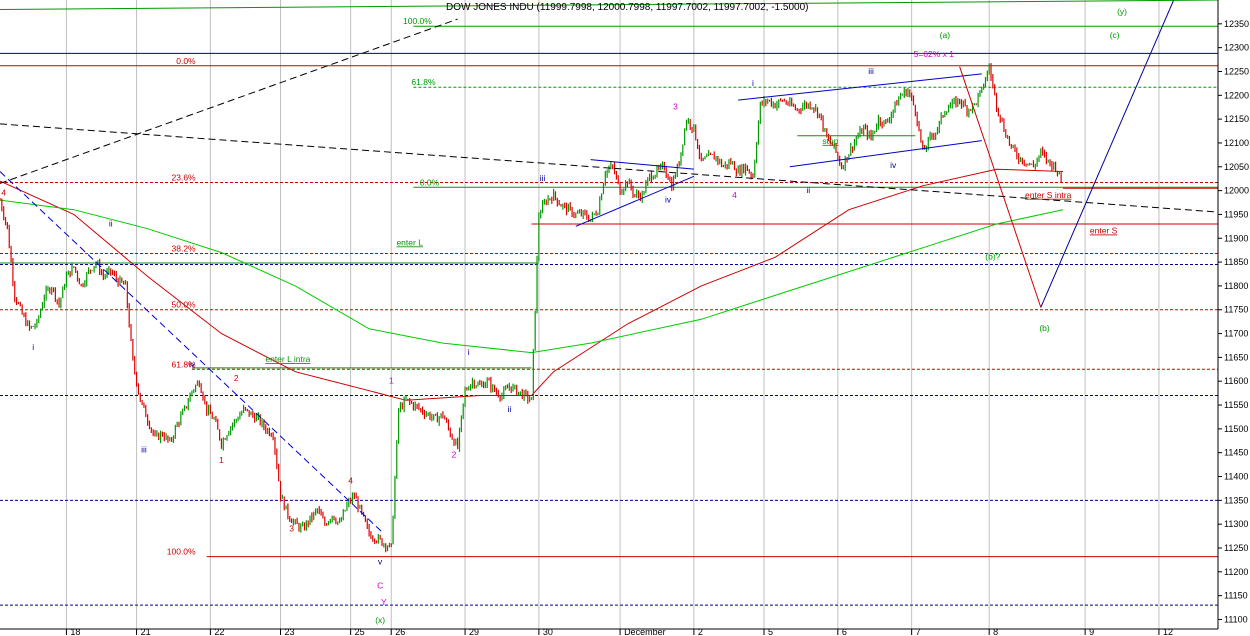  What do you see at coordinates (384, 602) in the screenshot?
I see `wave-label: Y` at bounding box center [384, 602].